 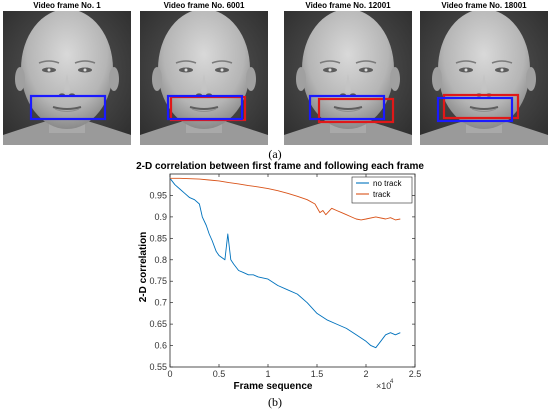 I want to click on video-frame-12001: Video frame No. 12001, so click(x=348, y=73).